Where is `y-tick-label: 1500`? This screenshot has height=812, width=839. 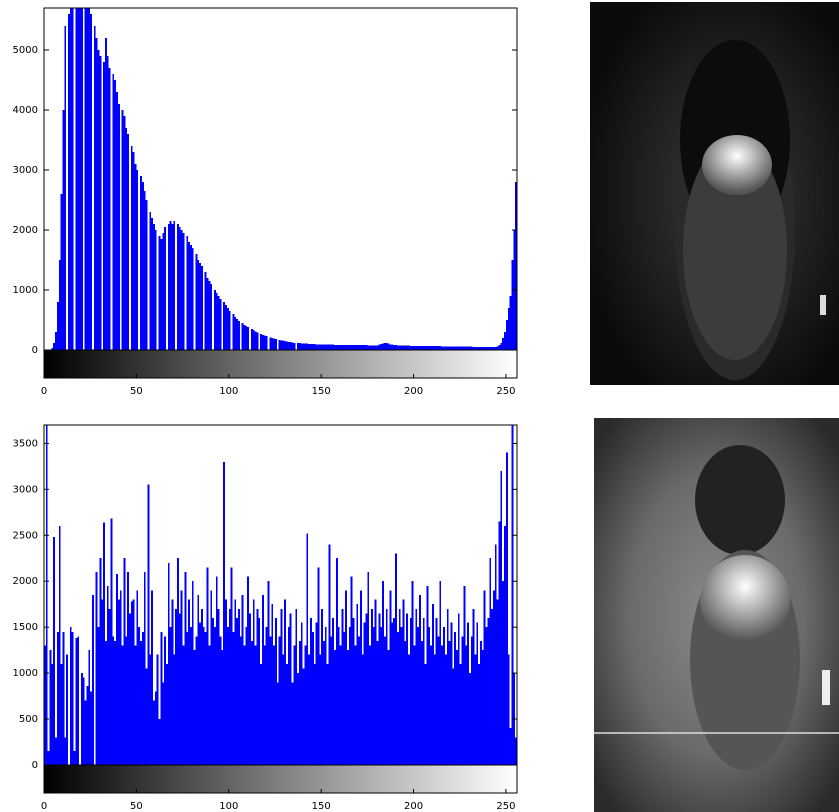
y-tick-label: 1500 is located at coordinates (25, 627).